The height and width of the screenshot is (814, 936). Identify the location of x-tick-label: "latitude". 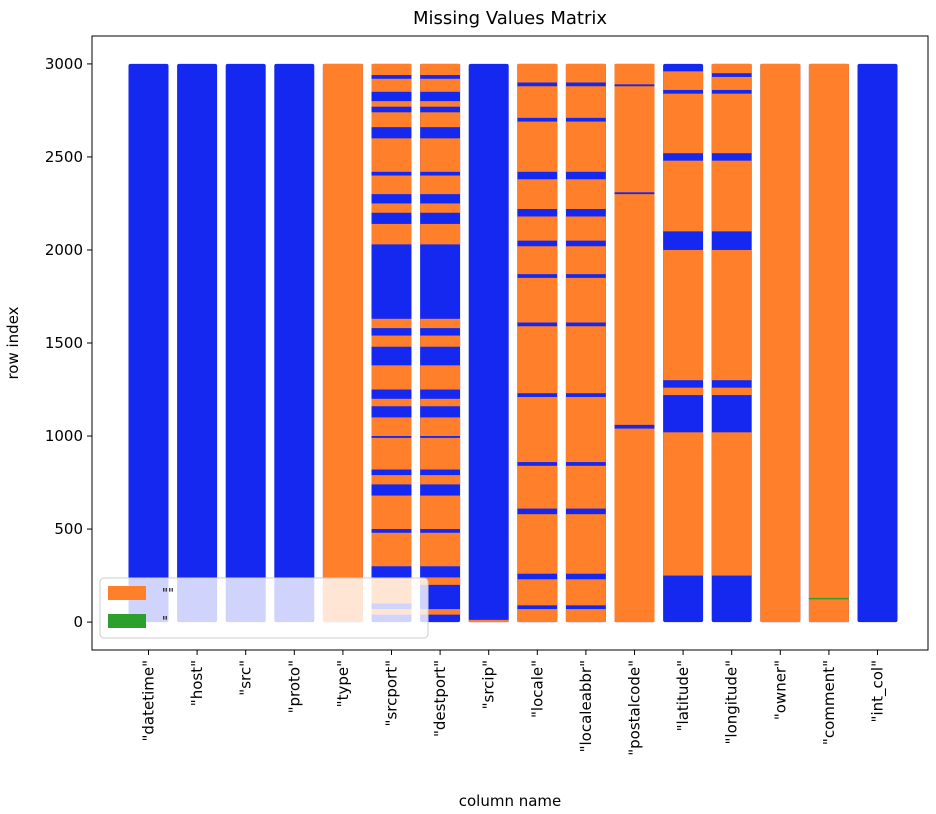
(683, 695).